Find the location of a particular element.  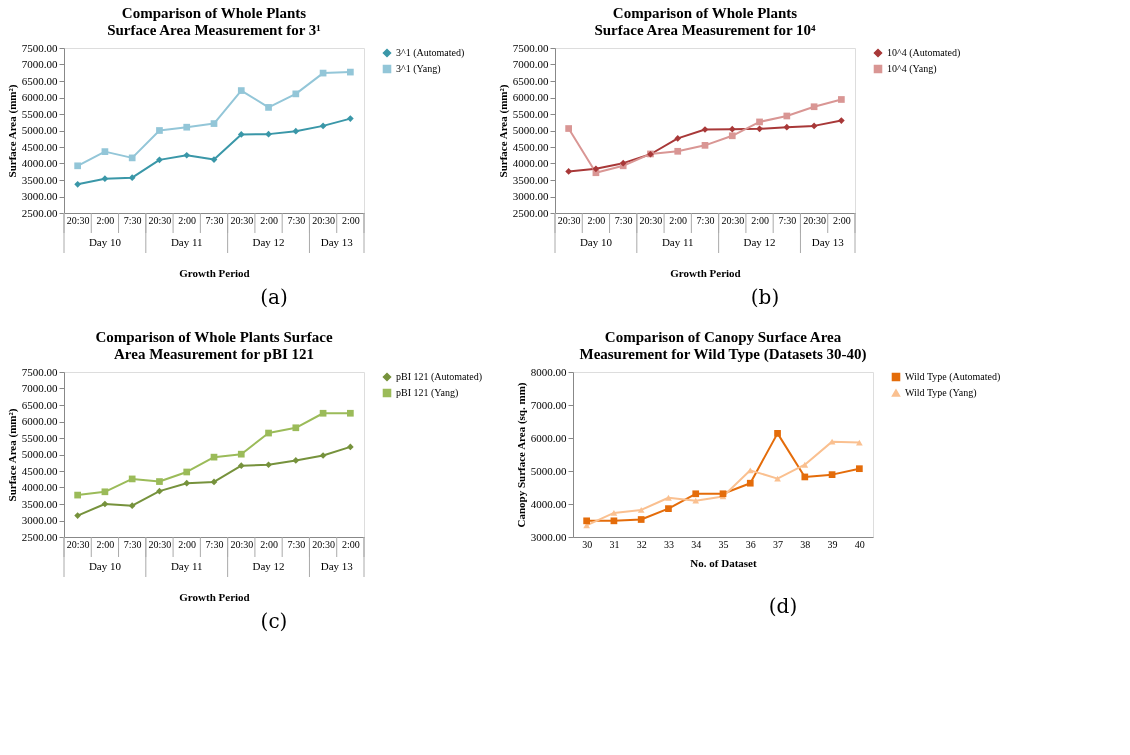

x-tick-label: 34 is located at coordinates (696, 544).